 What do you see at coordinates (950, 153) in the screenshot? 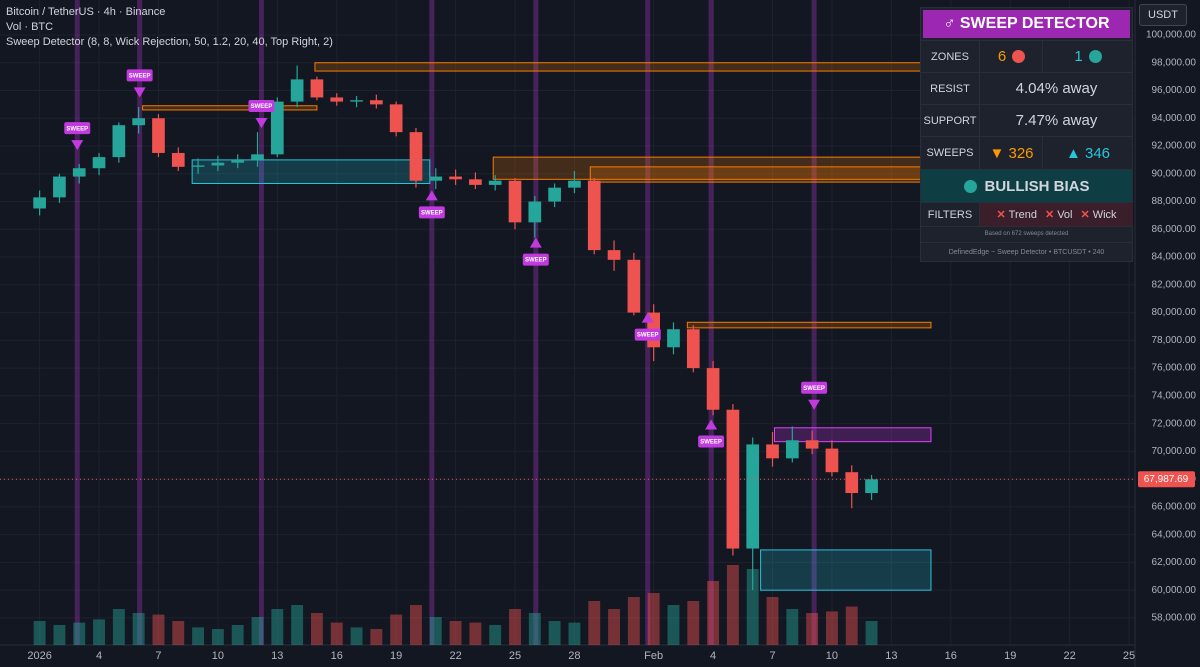
I see `label: SWEEPS` at bounding box center [950, 153].